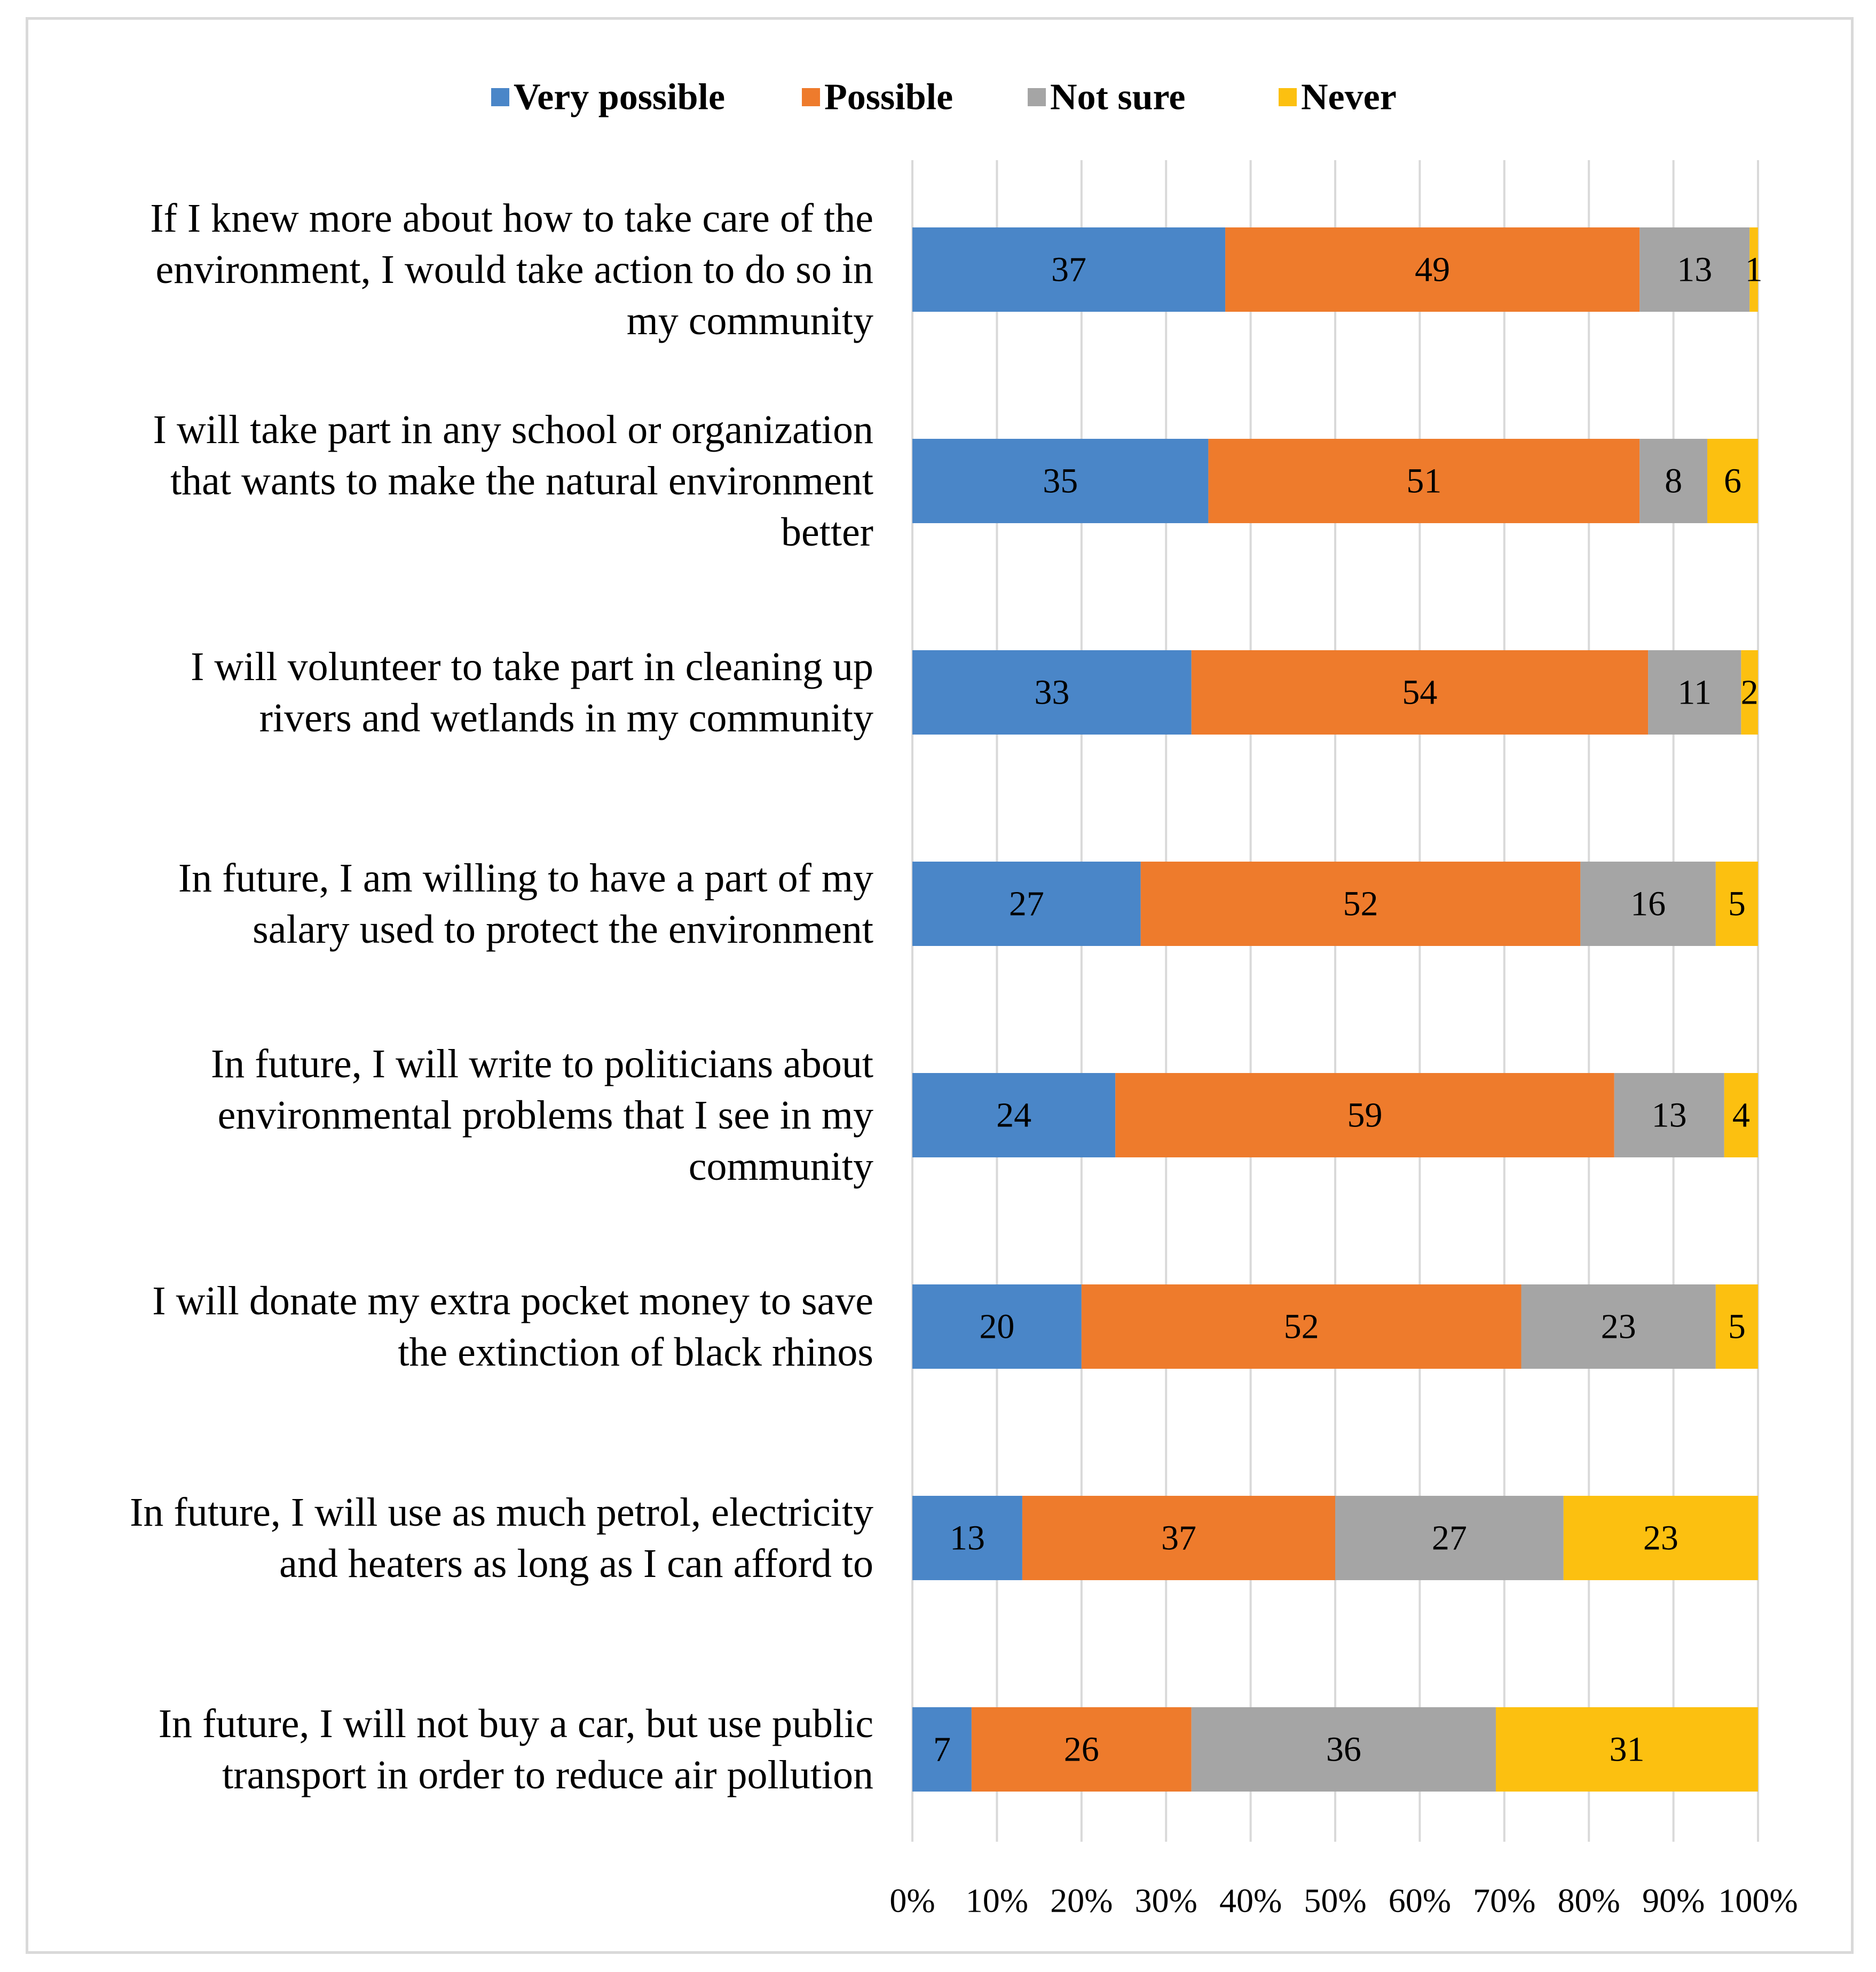 This screenshot has height=1972, width=1876. Describe the element at coordinates (1349, 97) in the screenshot. I see `legend-label: Never` at that location.